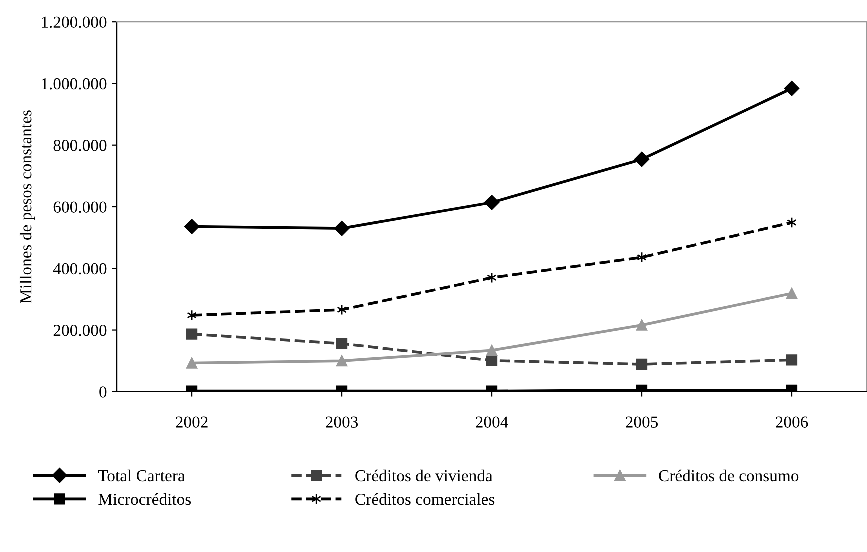 Image resolution: width=867 pixels, height=552 pixels. What do you see at coordinates (74, 22) in the screenshot?
I see `y-tick-label: 1.200.000` at bounding box center [74, 22].